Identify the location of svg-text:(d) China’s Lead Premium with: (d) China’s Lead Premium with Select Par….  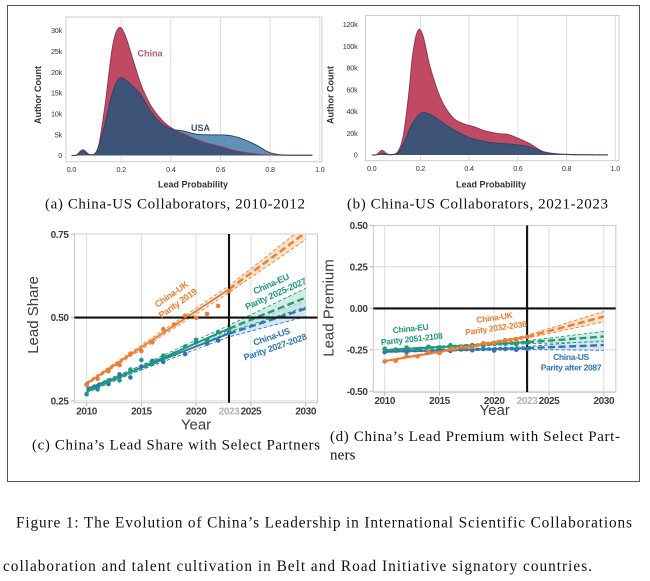
(475, 437).